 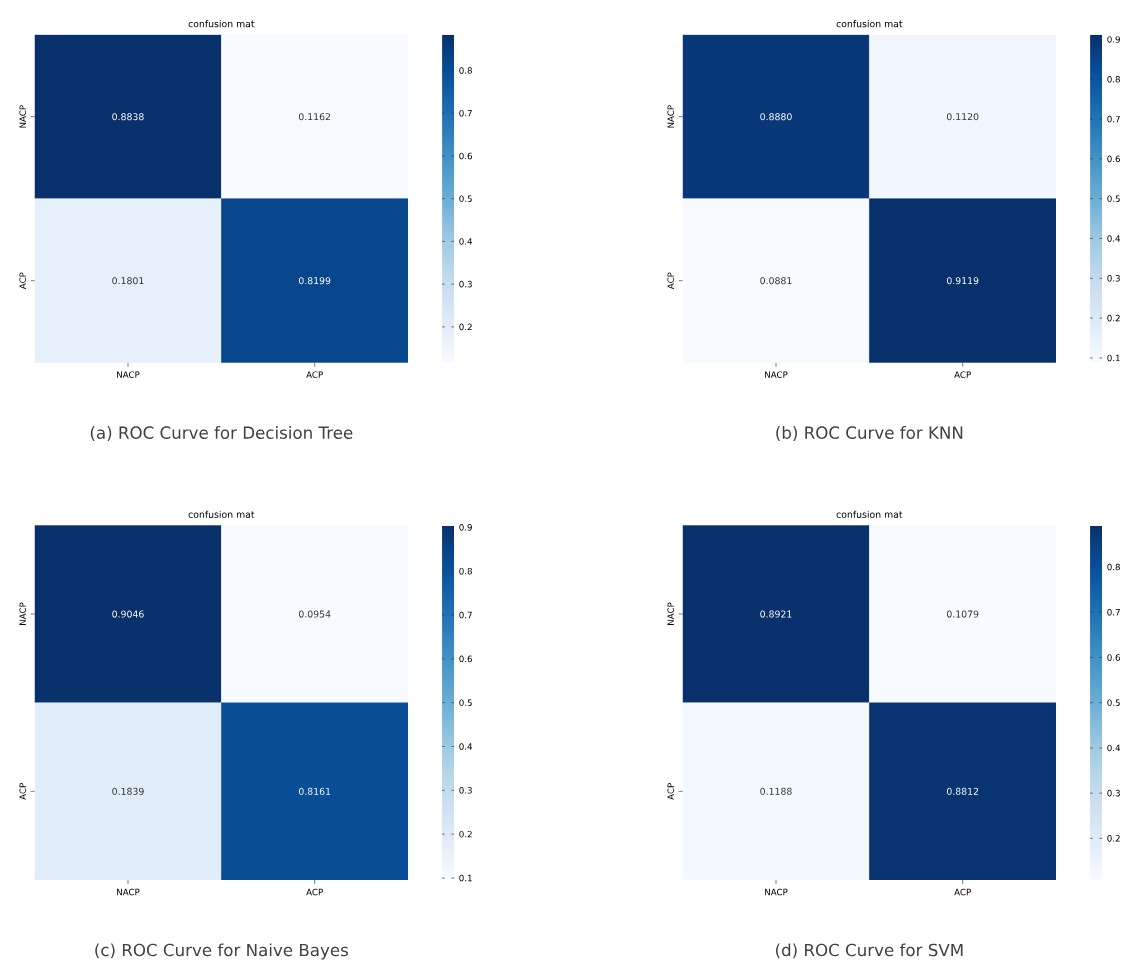 I want to click on data-label: 0.9119, so click(x=962, y=281).